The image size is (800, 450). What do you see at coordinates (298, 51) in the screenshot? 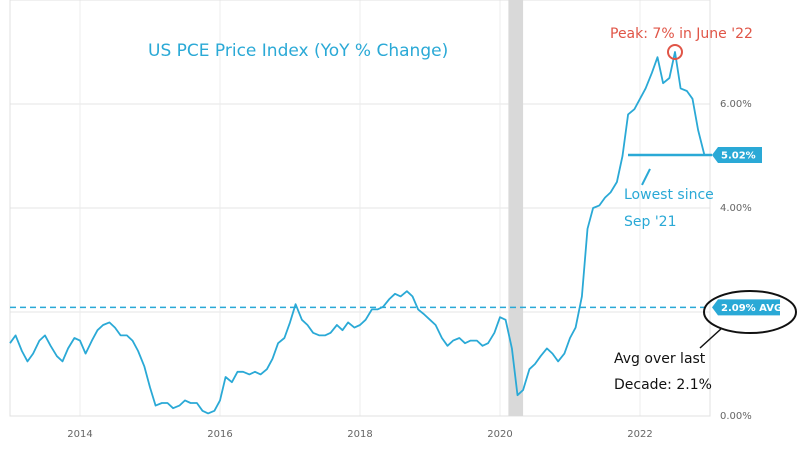
I see `chart-title: US PCE Price Index (YoY % Change)` at bounding box center [298, 51].